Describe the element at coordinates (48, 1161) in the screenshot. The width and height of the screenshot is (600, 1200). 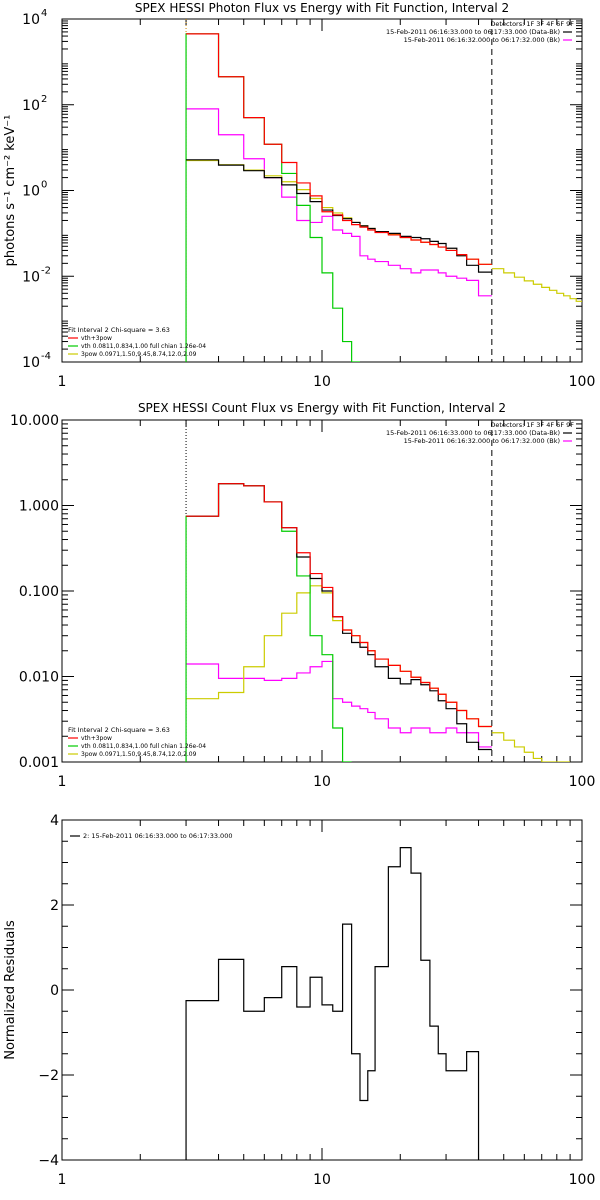
I see `y-tick-label: −4` at that location.